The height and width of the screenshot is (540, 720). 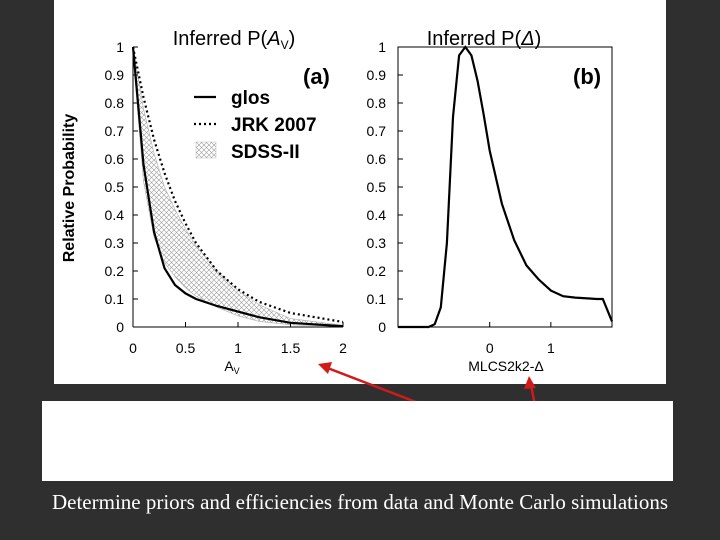 I want to click on chart-b-ytick-label: 0.8, so click(x=377, y=103).